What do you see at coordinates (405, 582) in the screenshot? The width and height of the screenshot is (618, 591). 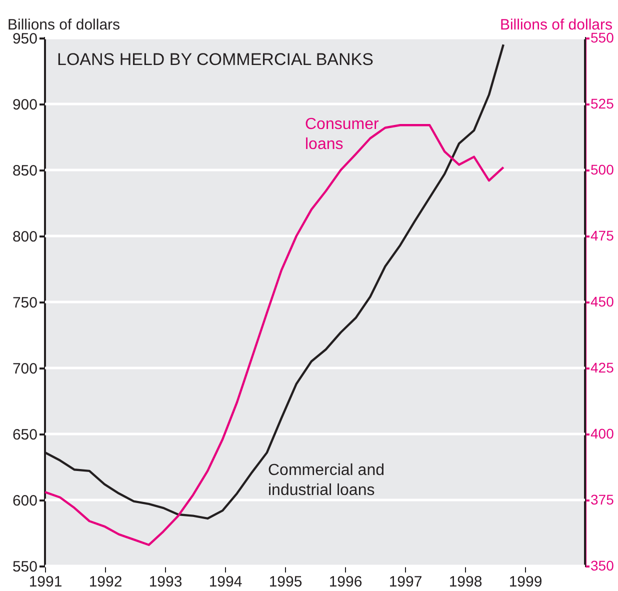 I see `x-tick-label: 1997` at bounding box center [405, 582].